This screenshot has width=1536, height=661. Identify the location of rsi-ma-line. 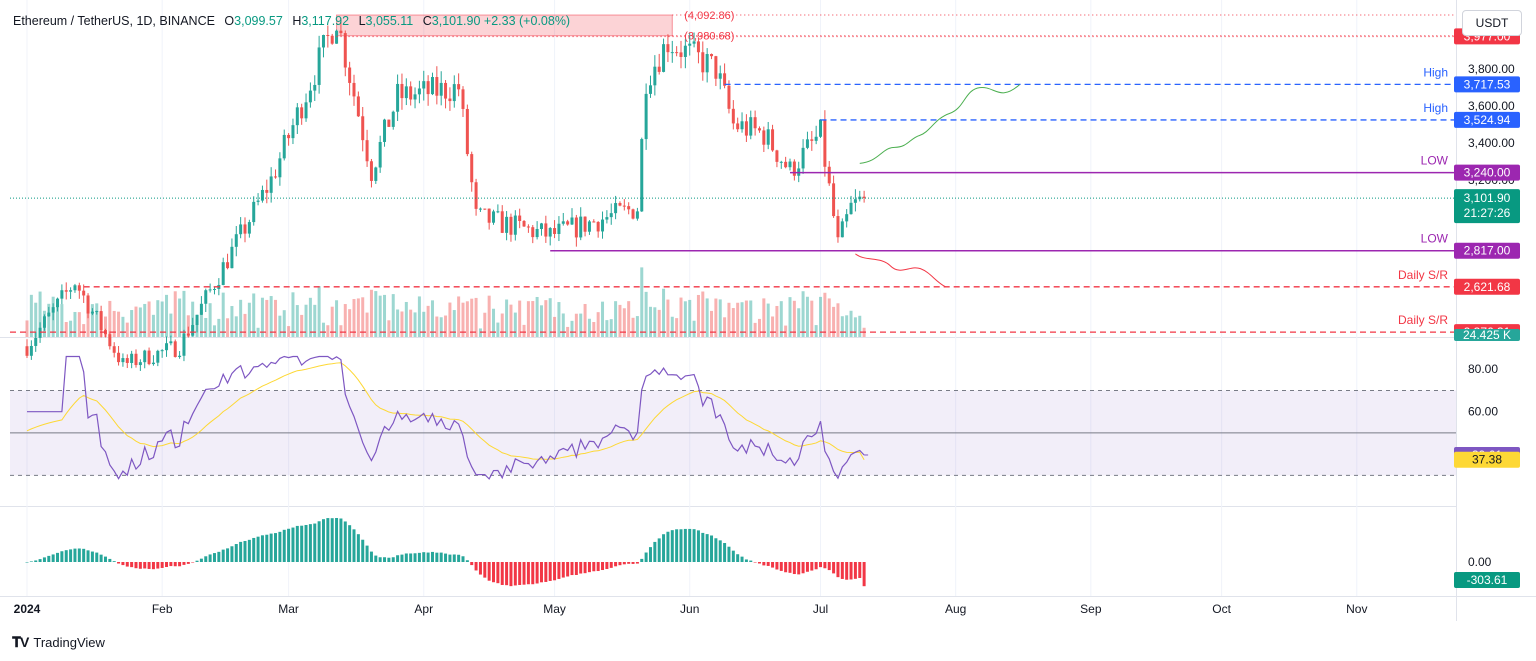
(445, 411).